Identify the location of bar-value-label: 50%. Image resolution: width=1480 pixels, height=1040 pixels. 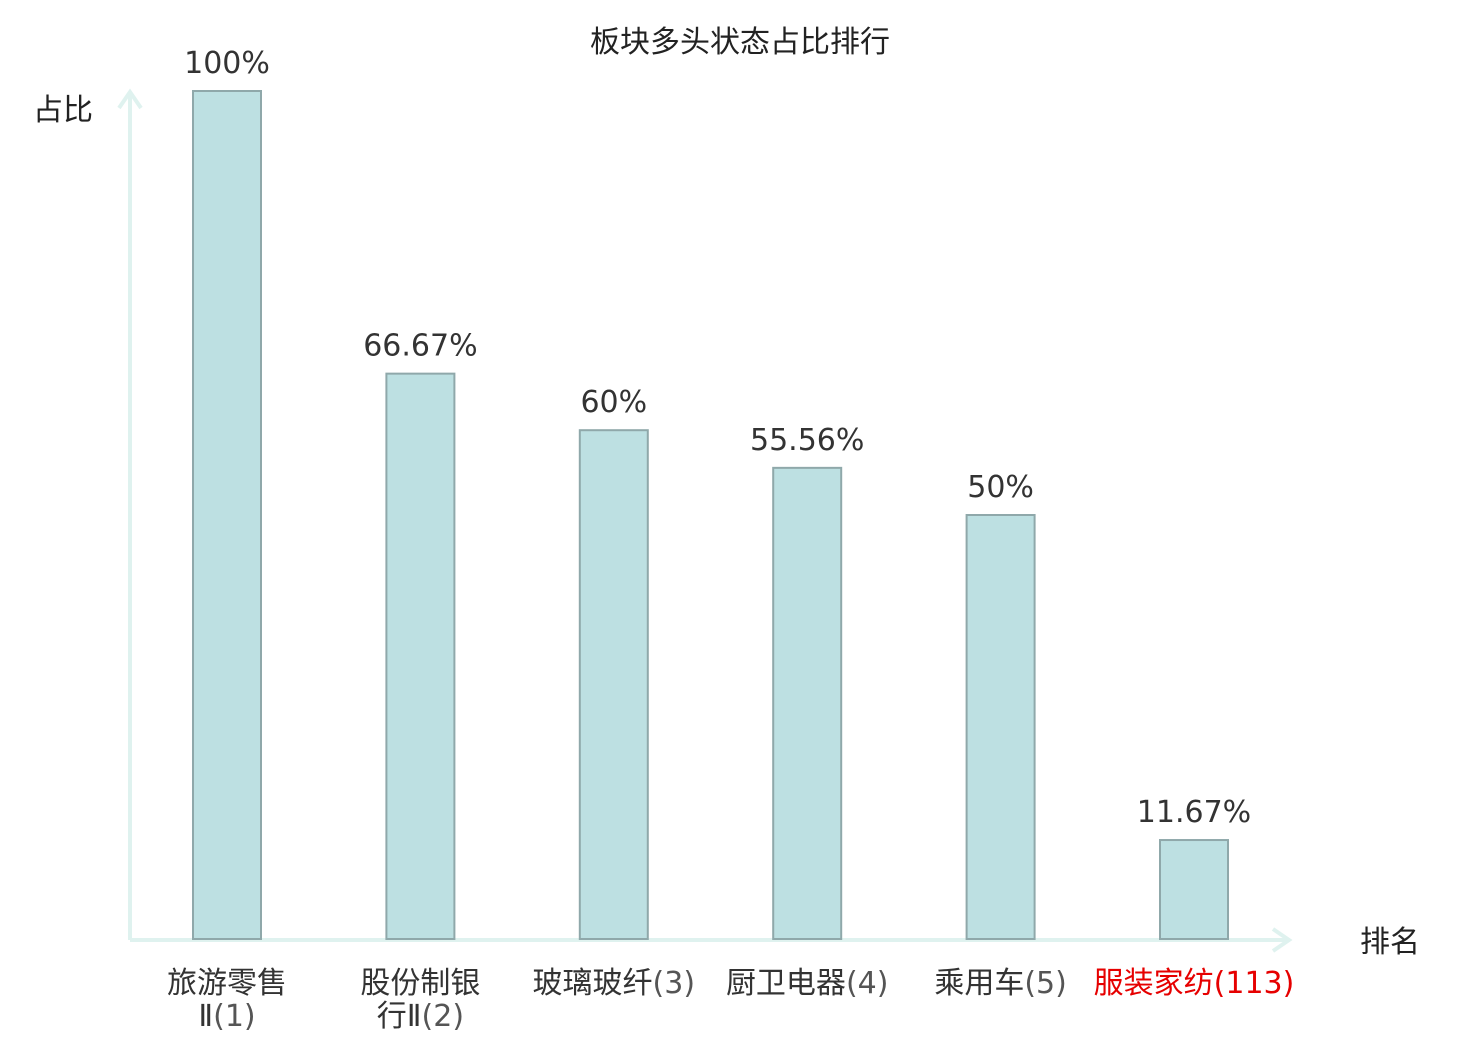
(1000, 487).